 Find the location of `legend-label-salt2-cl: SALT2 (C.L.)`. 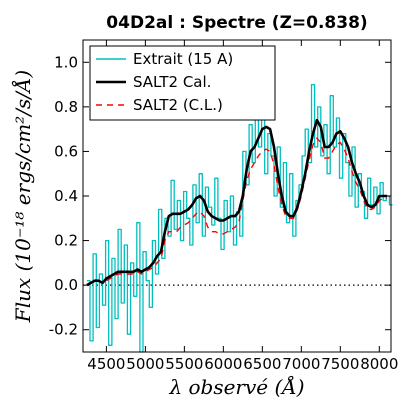

legend-label-salt2-cl: SALT2 (C.L.) is located at coordinates (178, 105).